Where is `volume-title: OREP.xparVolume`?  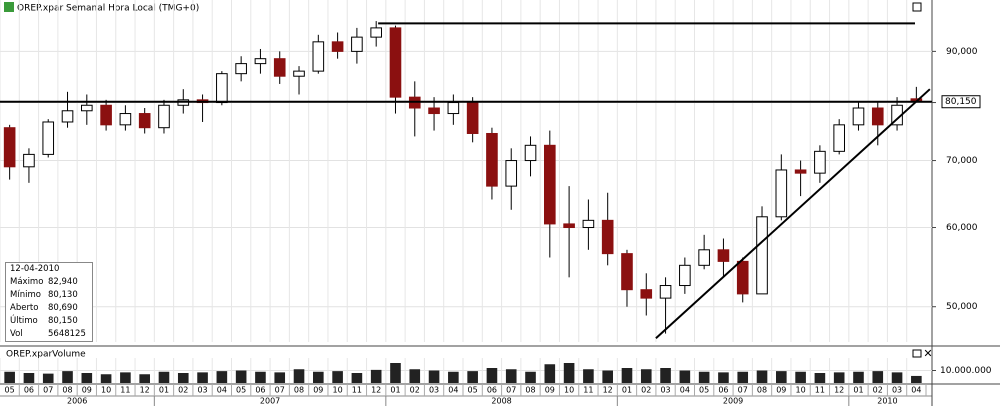
volume-title: OREP.xparVolume is located at coordinates (46, 355).